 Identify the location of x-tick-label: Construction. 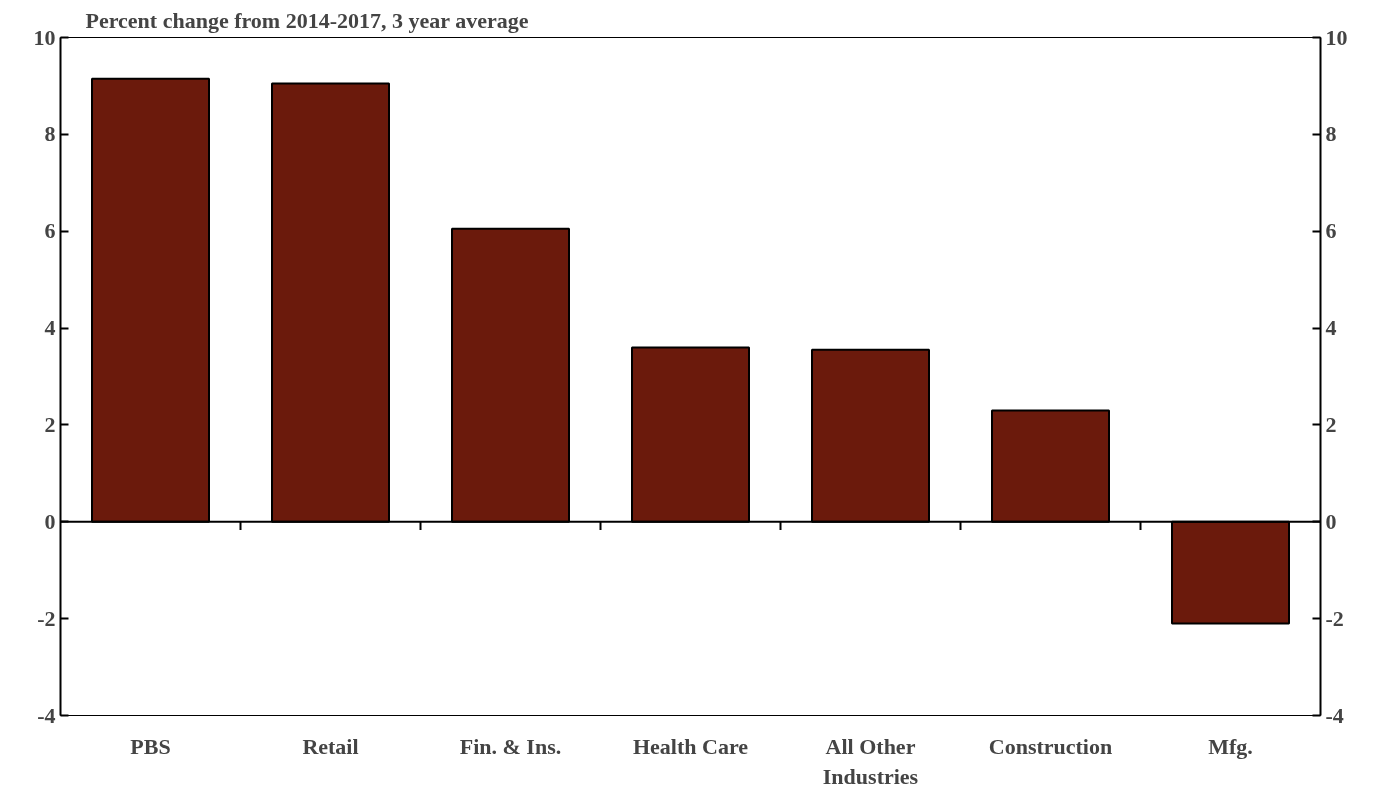
(1050, 746).